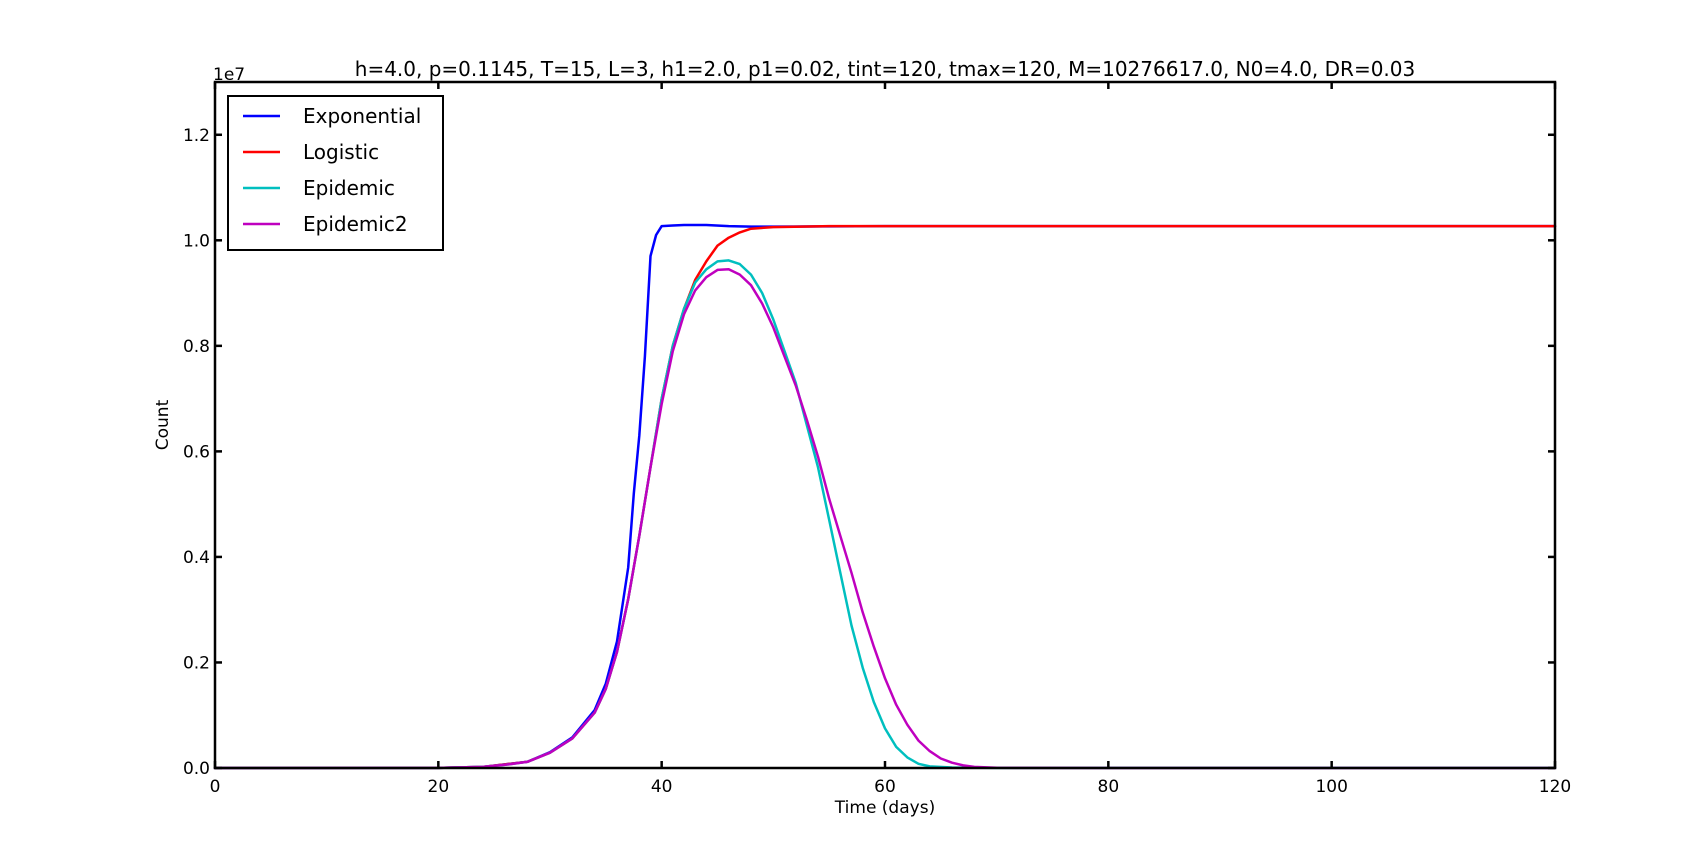  Describe the element at coordinates (349, 188) in the screenshot. I see `legend-label-epidemic: Epidemic` at that location.